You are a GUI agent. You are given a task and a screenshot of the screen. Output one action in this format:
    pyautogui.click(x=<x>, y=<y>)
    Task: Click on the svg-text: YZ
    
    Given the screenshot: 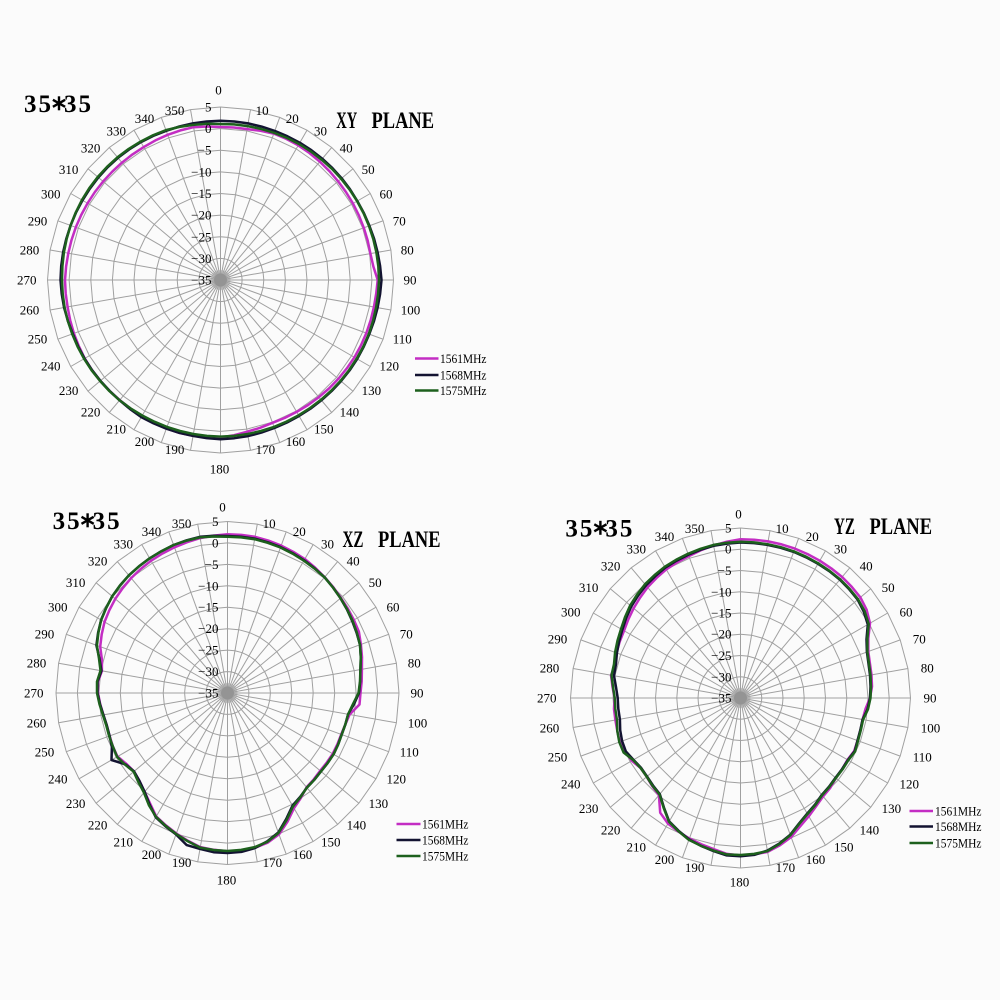 What is the action you would take?
    pyautogui.click(x=844, y=526)
    